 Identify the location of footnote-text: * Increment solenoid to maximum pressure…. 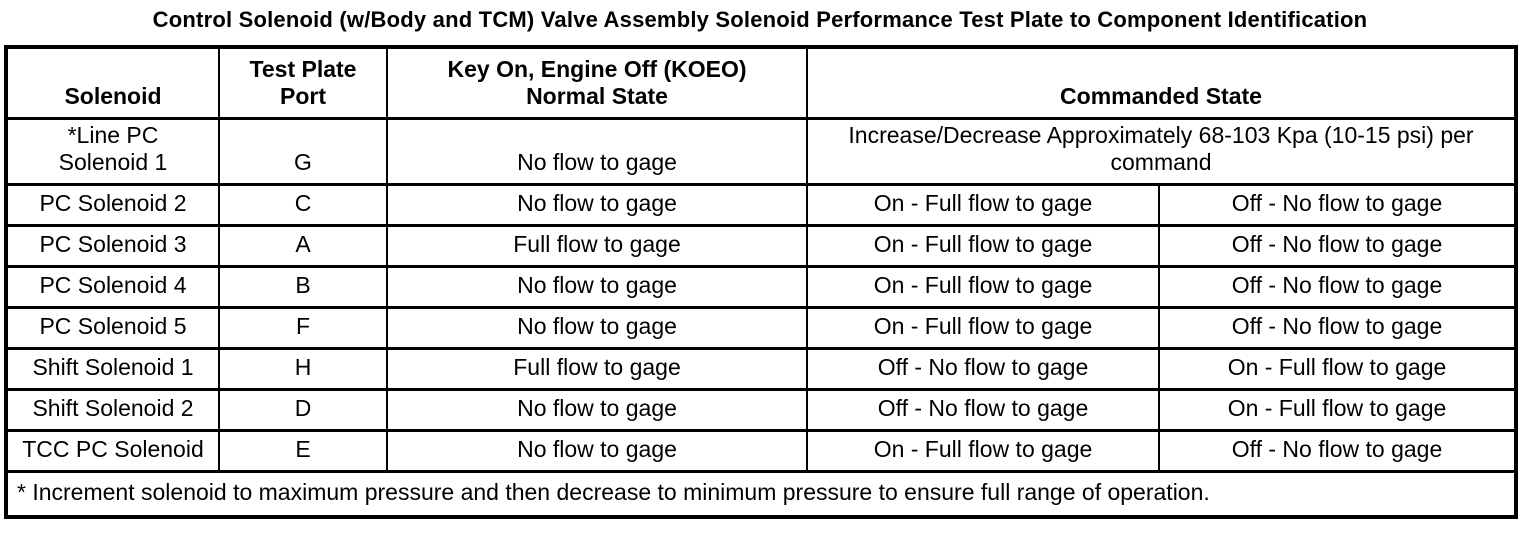
(761, 494).